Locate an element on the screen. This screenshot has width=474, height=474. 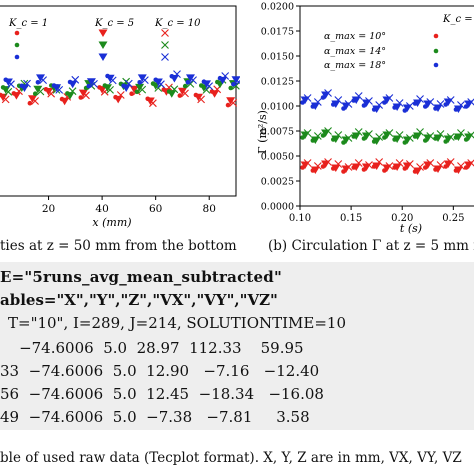
right-xtick-label: 0.15 is located at coordinates (351, 218).